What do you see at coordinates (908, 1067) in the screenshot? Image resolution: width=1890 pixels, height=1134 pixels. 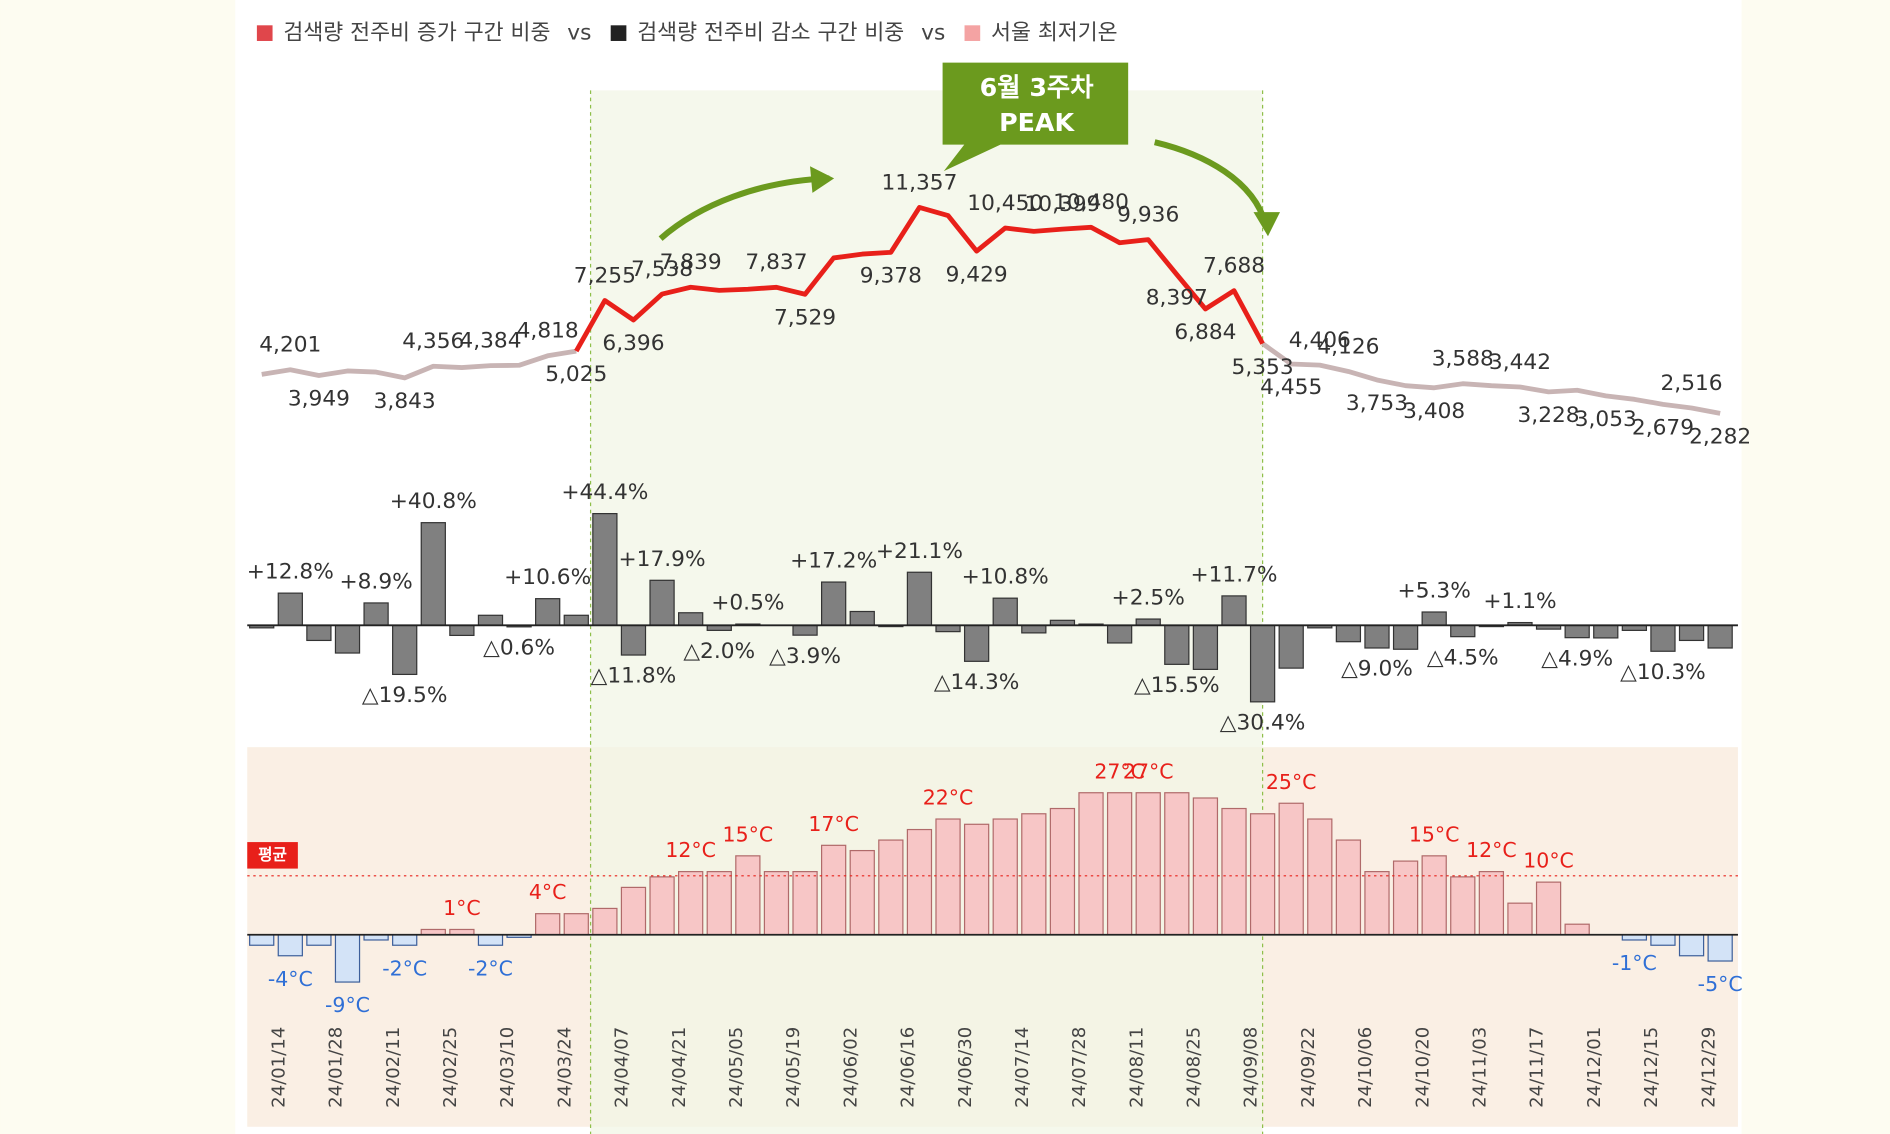 I see `x-tick-label: 24/06/16` at bounding box center [908, 1067].